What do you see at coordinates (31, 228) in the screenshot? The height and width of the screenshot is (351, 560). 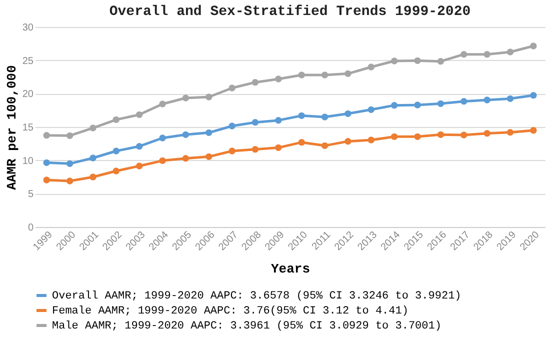 I see `y-tick-label: 0` at bounding box center [31, 228].